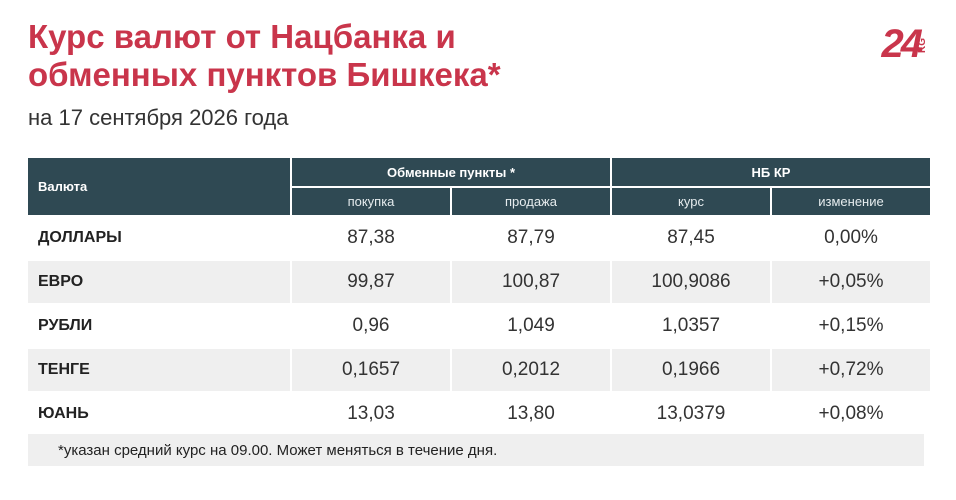 This screenshot has width=956, height=500. What do you see at coordinates (159, 326) in the screenshot?
I see `row-label: РУБЛИ` at bounding box center [159, 326].